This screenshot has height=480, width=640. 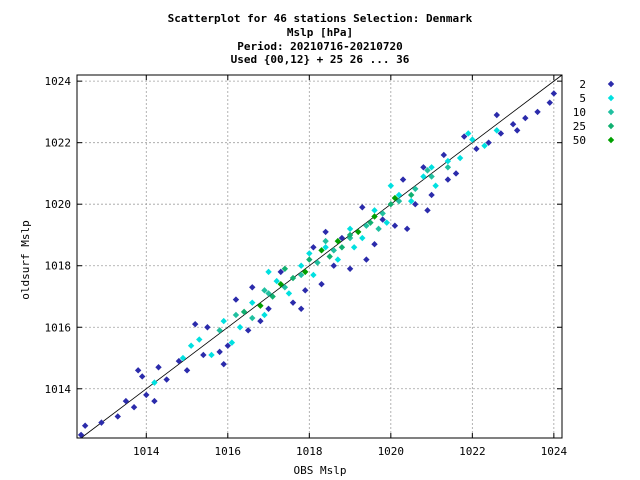 What do you see at coordinates (579, 112) in the screenshot?
I see `legend-label: 10` at bounding box center [579, 112].